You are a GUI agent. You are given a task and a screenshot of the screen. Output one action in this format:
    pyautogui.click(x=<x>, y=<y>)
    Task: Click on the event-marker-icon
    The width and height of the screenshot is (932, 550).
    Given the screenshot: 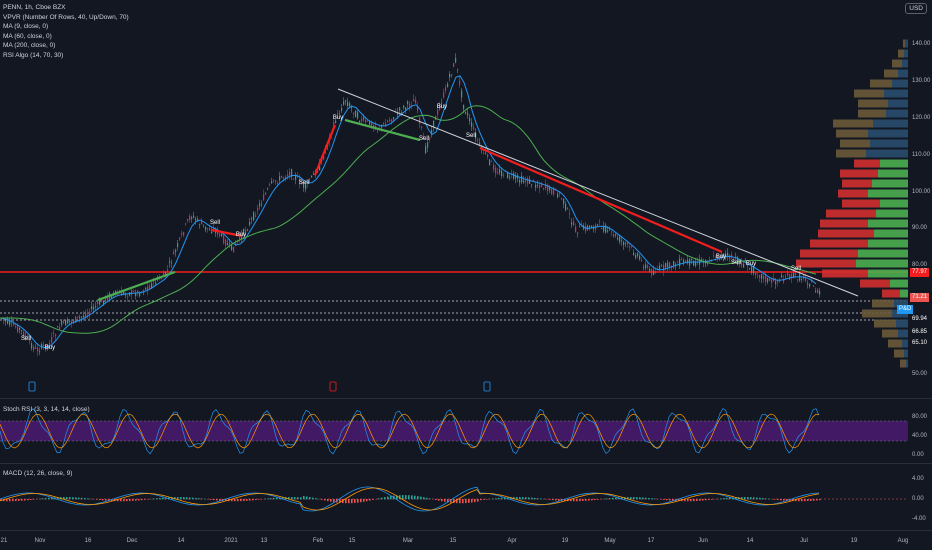 What is the action you would take?
    pyautogui.click(x=32, y=386)
    